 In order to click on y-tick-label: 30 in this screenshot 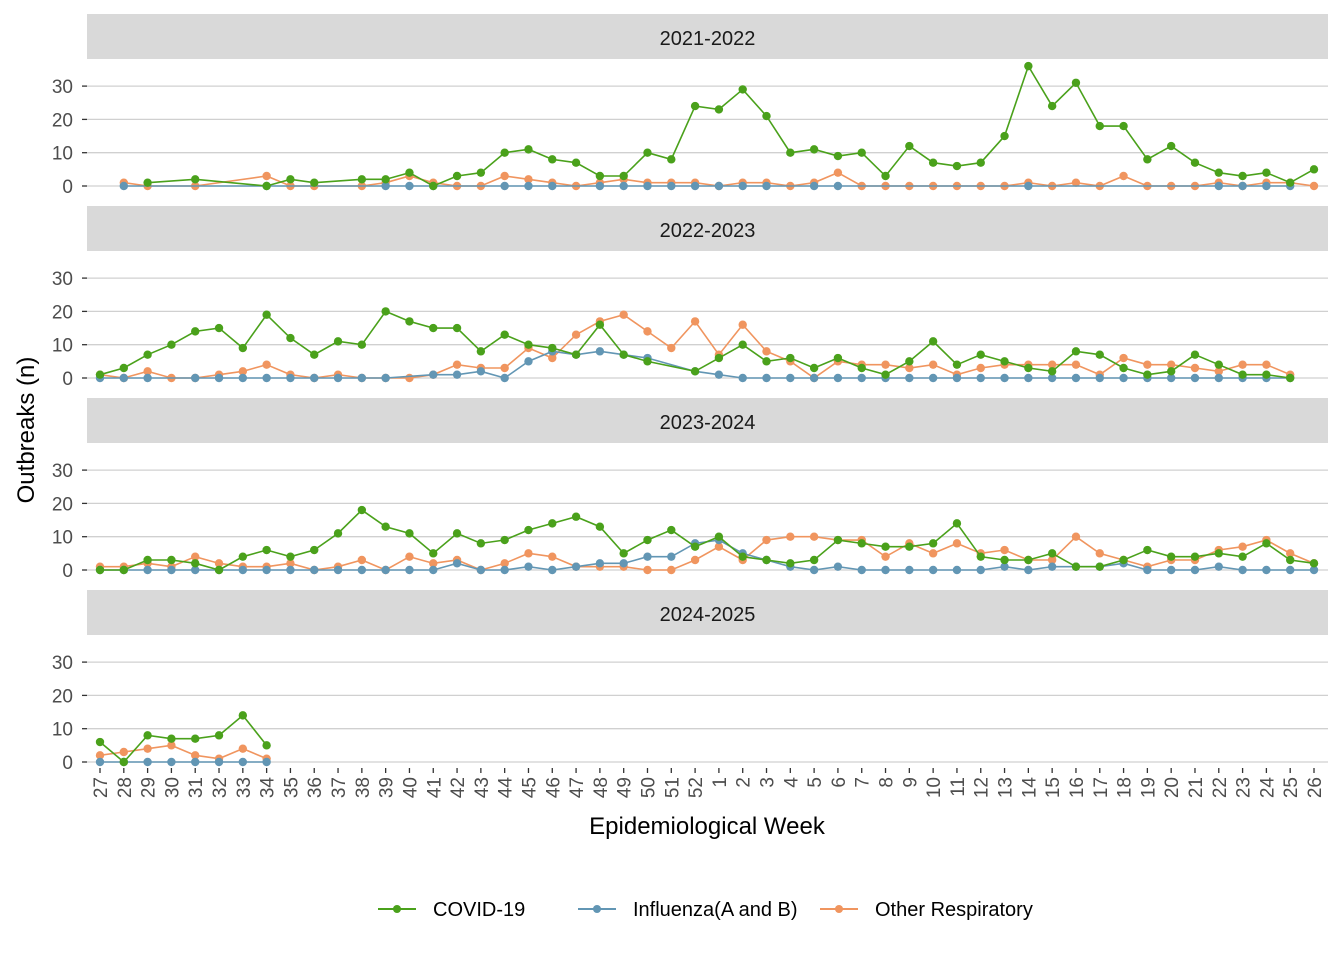, I will do `click(62, 87)`.